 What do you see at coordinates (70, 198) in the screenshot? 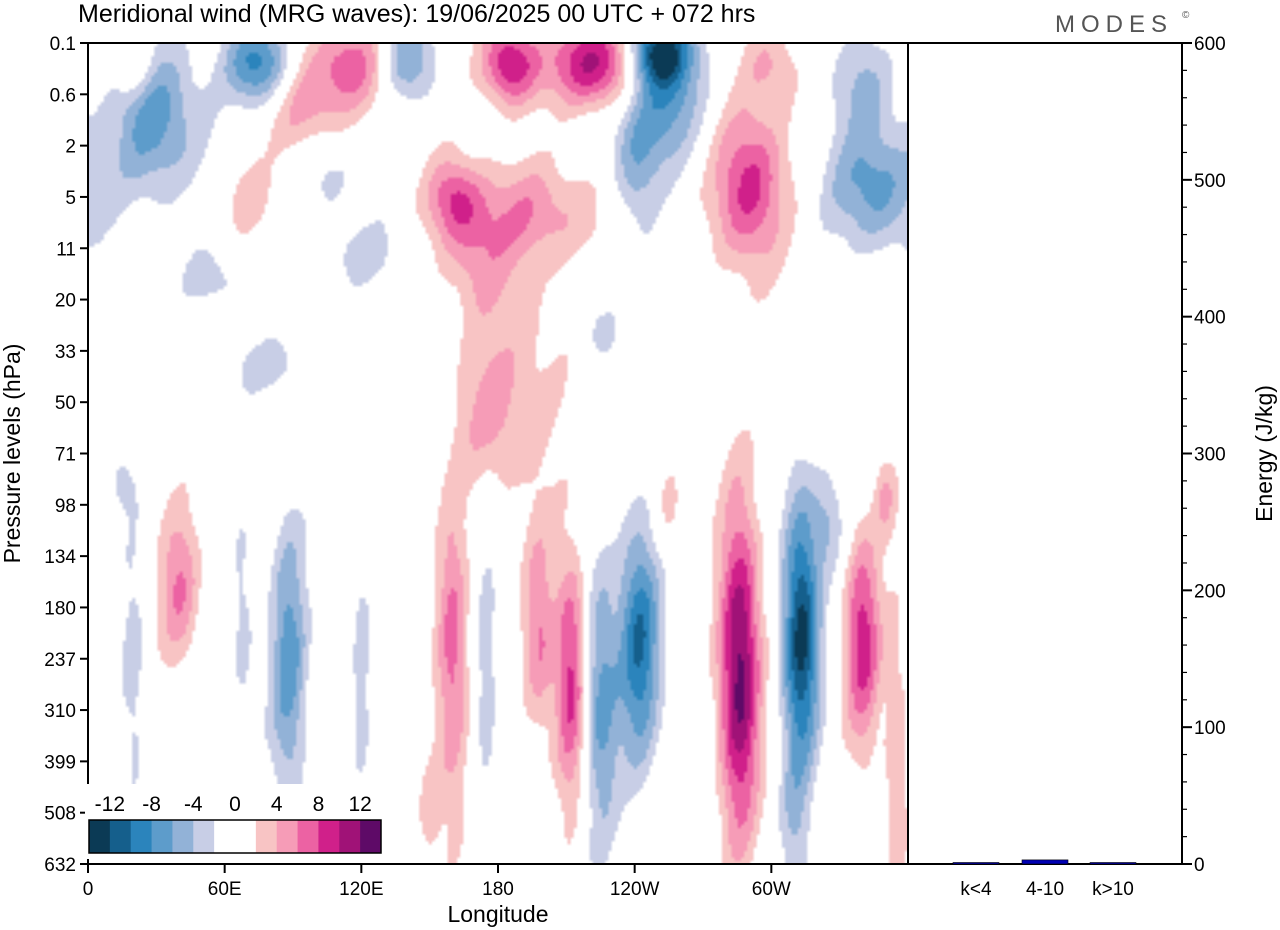
I see `y-tick-label: 5` at bounding box center [70, 198].